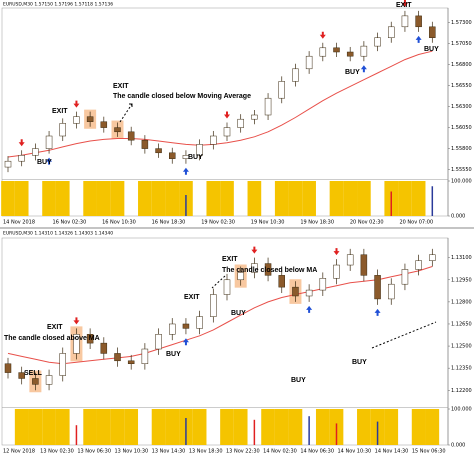  Describe the element at coordinates (70, 223) in the screenshot. I see `x-tick-label: 16 Nov 02:30` at that location.